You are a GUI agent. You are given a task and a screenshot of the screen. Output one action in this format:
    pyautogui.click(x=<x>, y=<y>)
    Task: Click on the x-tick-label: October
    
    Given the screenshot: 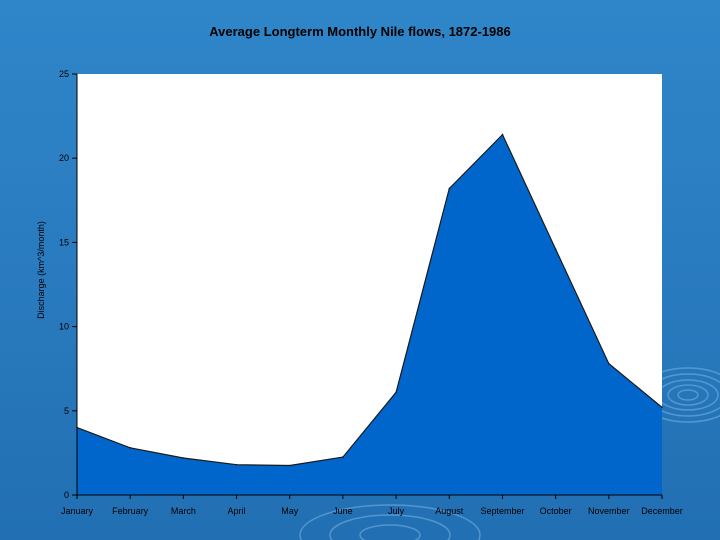 What is the action you would take?
    pyautogui.click(x=556, y=511)
    